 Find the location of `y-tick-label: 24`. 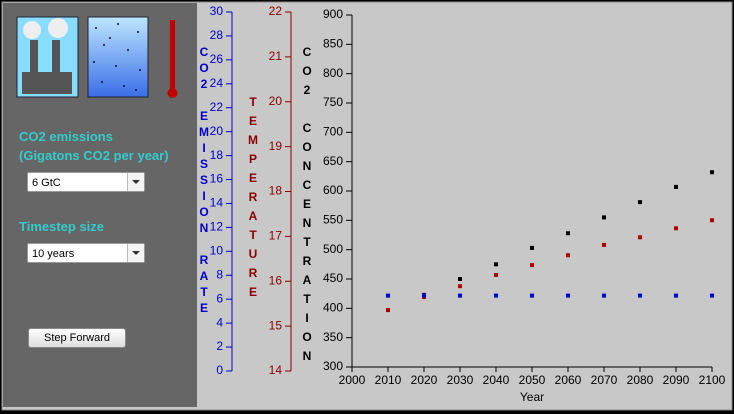

y-tick-label: 24 is located at coordinates (217, 83).